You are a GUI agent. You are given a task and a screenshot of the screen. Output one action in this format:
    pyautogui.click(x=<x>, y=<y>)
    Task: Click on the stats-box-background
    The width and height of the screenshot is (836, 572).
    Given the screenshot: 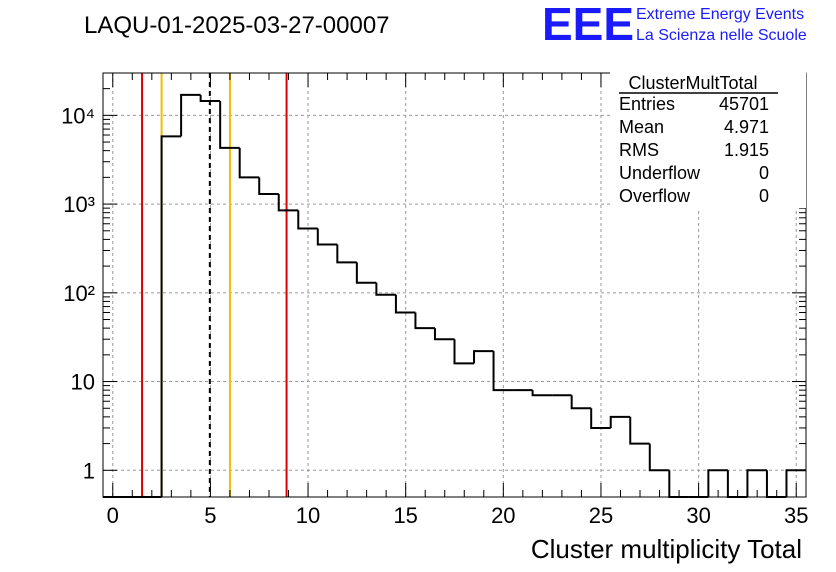 What is the action you would take?
    pyautogui.click(x=708, y=140)
    